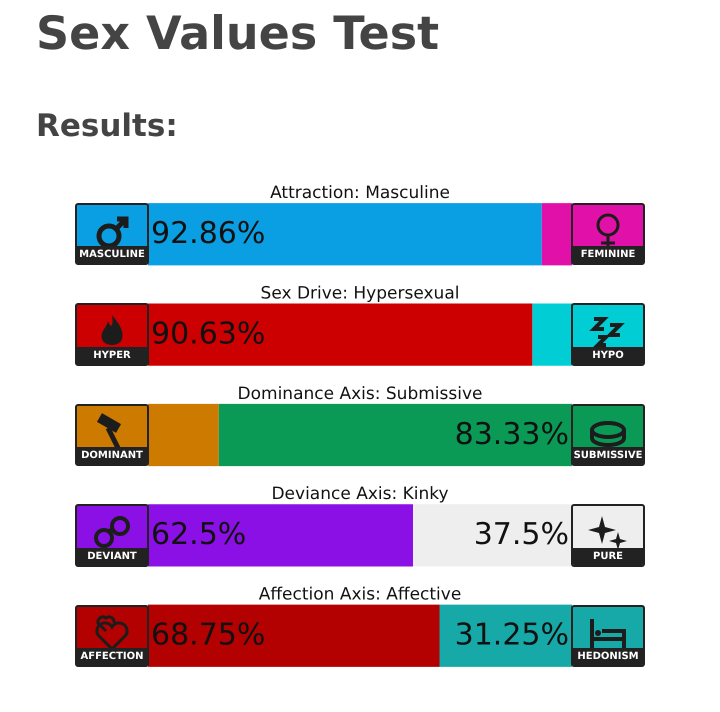 Image resolution: width=720 pixels, height=712 pixels. What do you see at coordinates (112, 635) in the screenshot?
I see `badge-tile: AFFECTION` at bounding box center [112, 635].